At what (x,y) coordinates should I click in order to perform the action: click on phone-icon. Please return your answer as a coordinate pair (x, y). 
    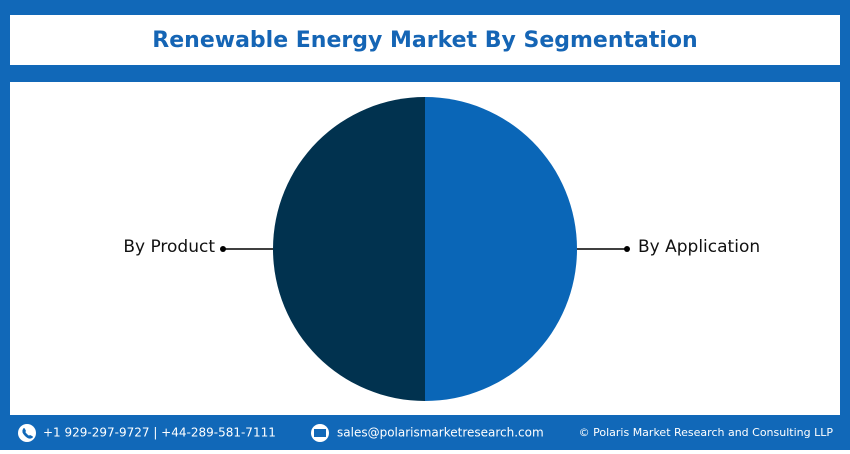
    Looking at the image, I should click on (27, 433).